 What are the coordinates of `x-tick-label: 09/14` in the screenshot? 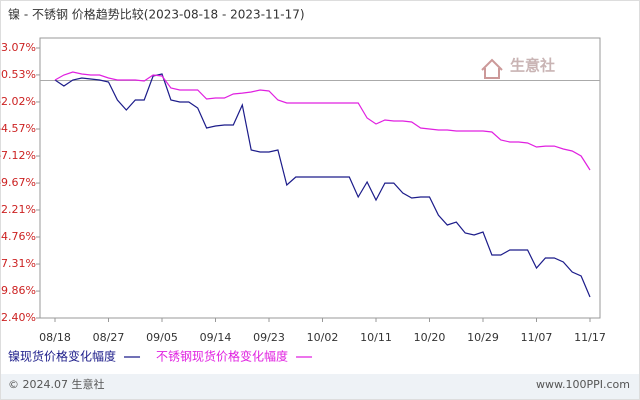 It's located at (216, 337).